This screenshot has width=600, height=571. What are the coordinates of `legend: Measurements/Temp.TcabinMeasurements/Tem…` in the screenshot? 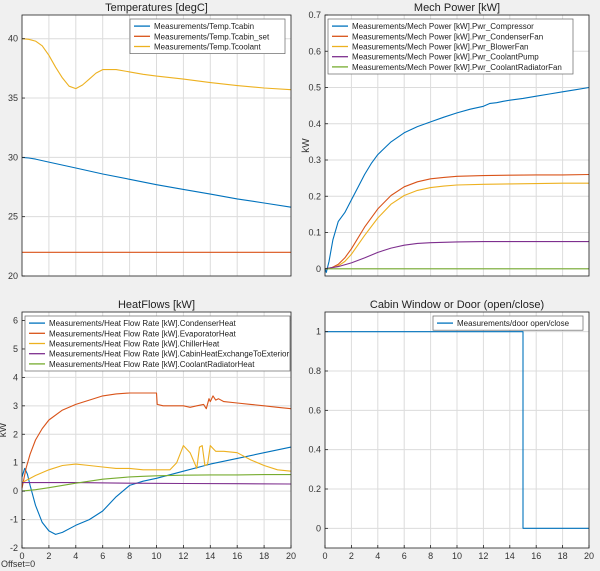 It's located at (207, 36).